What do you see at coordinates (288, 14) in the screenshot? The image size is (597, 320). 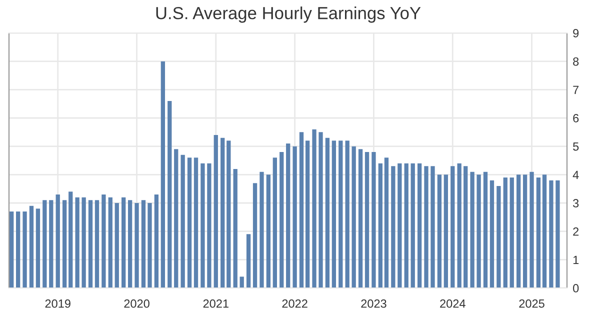 I see `chart-title: U.S. Average Hourly Earnings YoY` at bounding box center [288, 14].